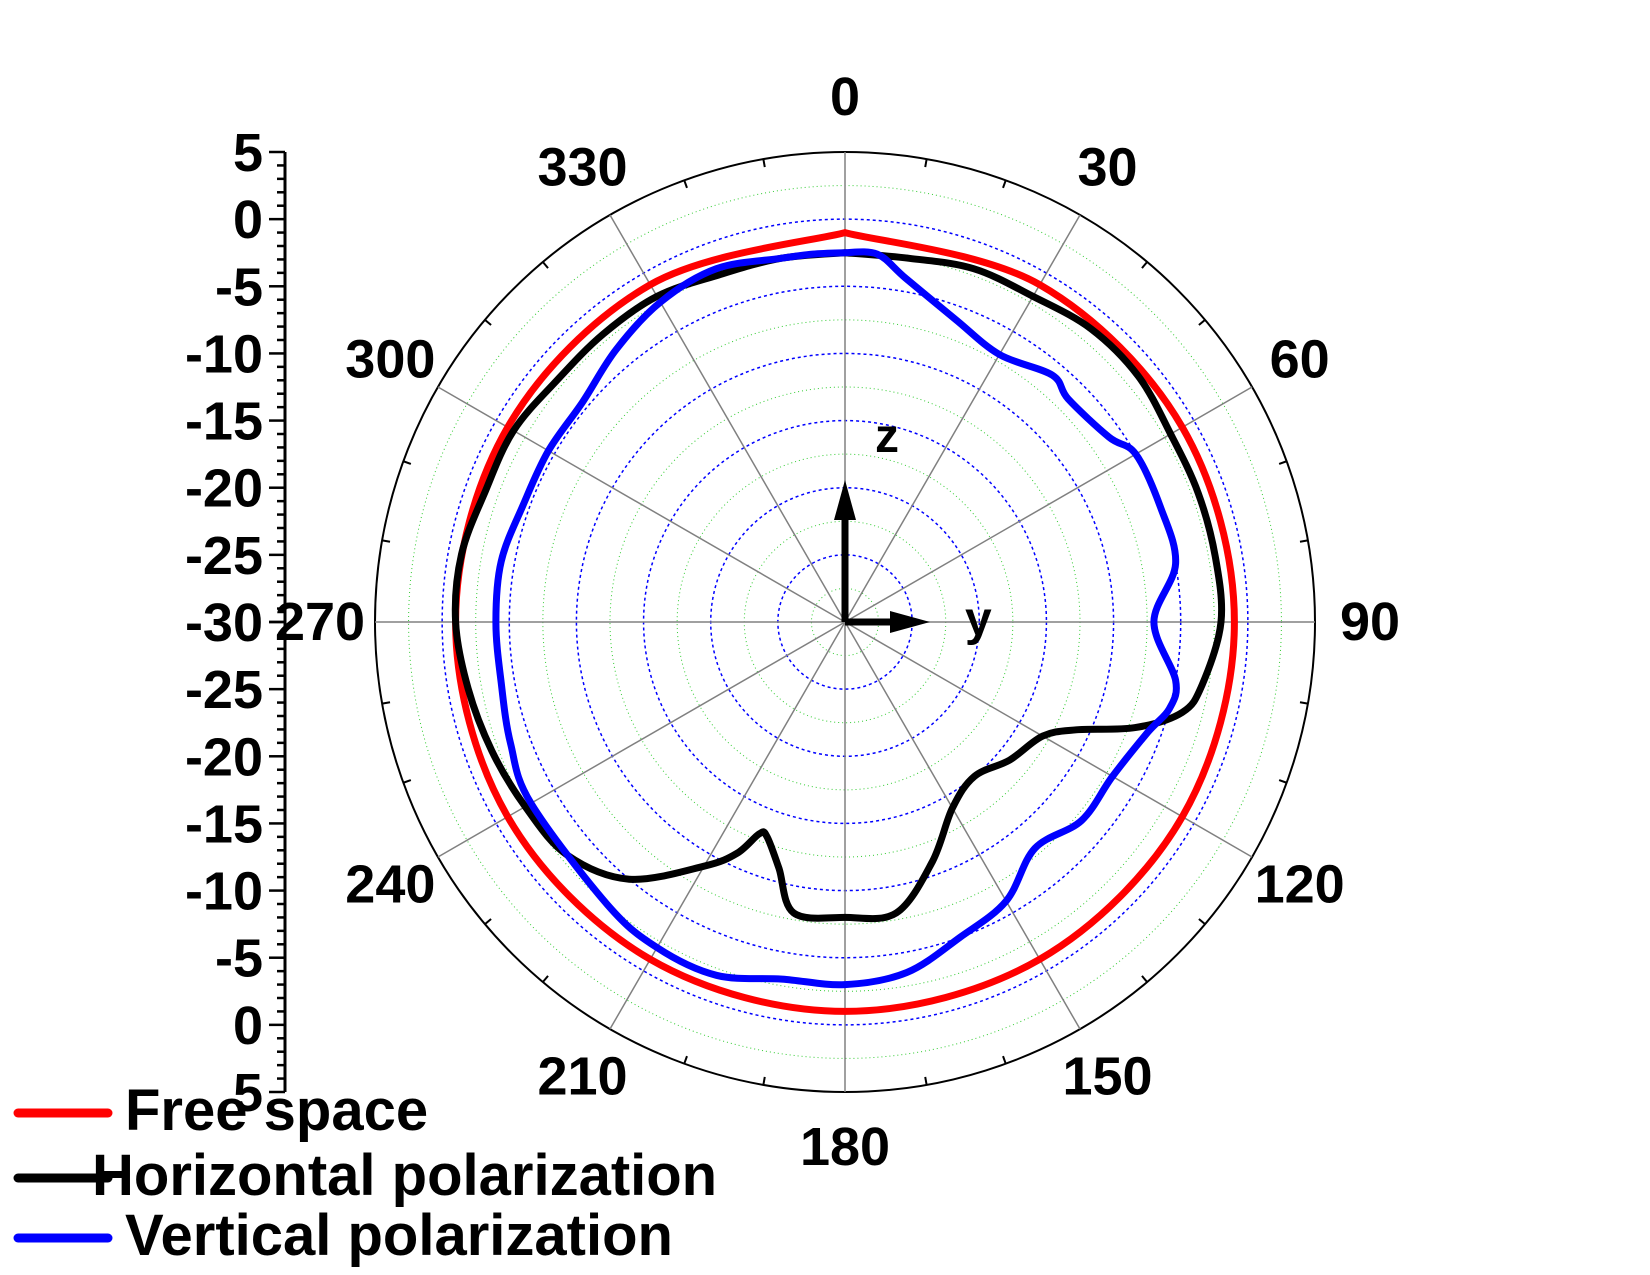 The width and height of the screenshot is (1650, 1275). I want to click on angular-tick-label: 150, so click(1107, 1077).